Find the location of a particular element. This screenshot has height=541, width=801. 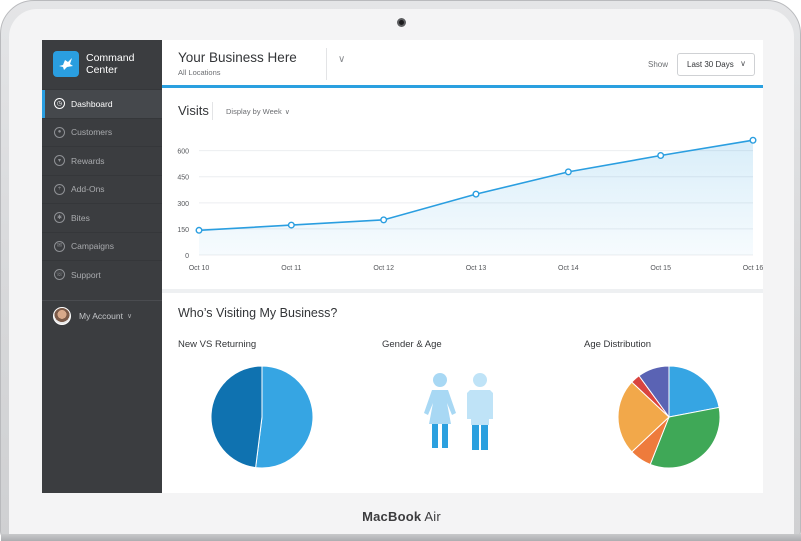

camera-icon is located at coordinates (401, 22).